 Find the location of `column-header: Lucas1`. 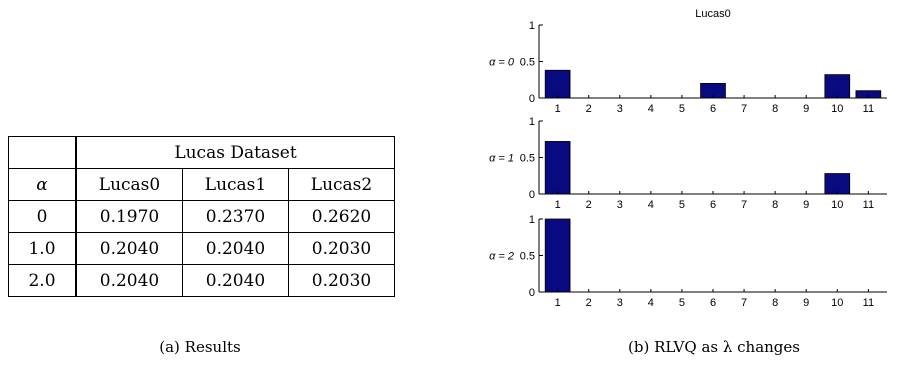

column-header: Lucas1 is located at coordinates (235, 184).